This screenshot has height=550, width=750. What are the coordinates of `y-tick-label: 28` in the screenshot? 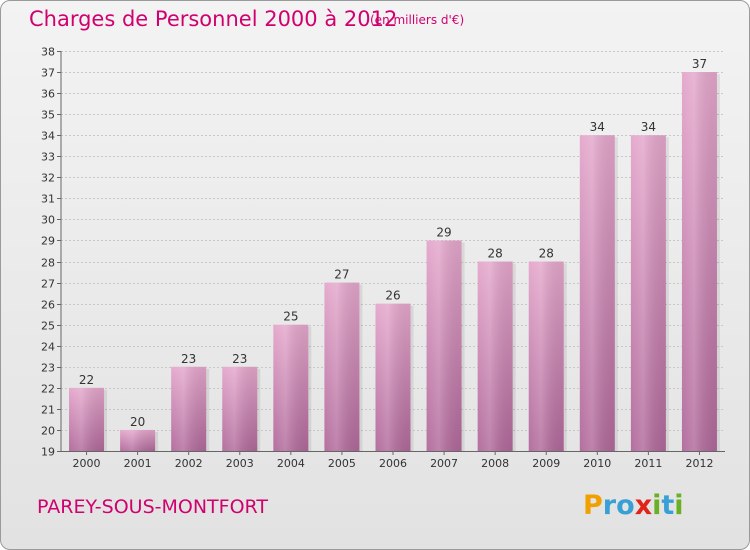 It's located at (48, 263).